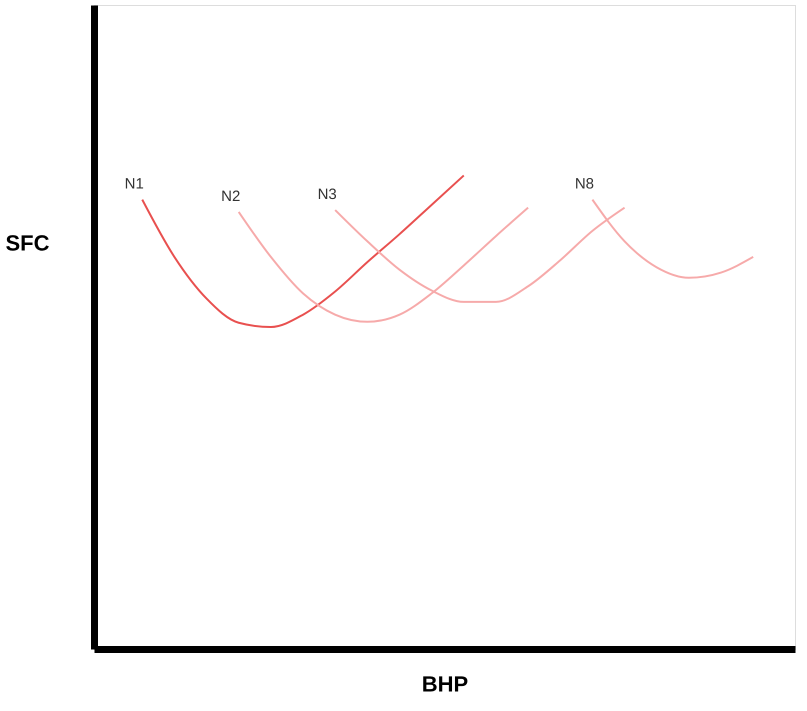 The width and height of the screenshot is (807, 711). I want to click on x-axis-title: BHP, so click(445, 684).